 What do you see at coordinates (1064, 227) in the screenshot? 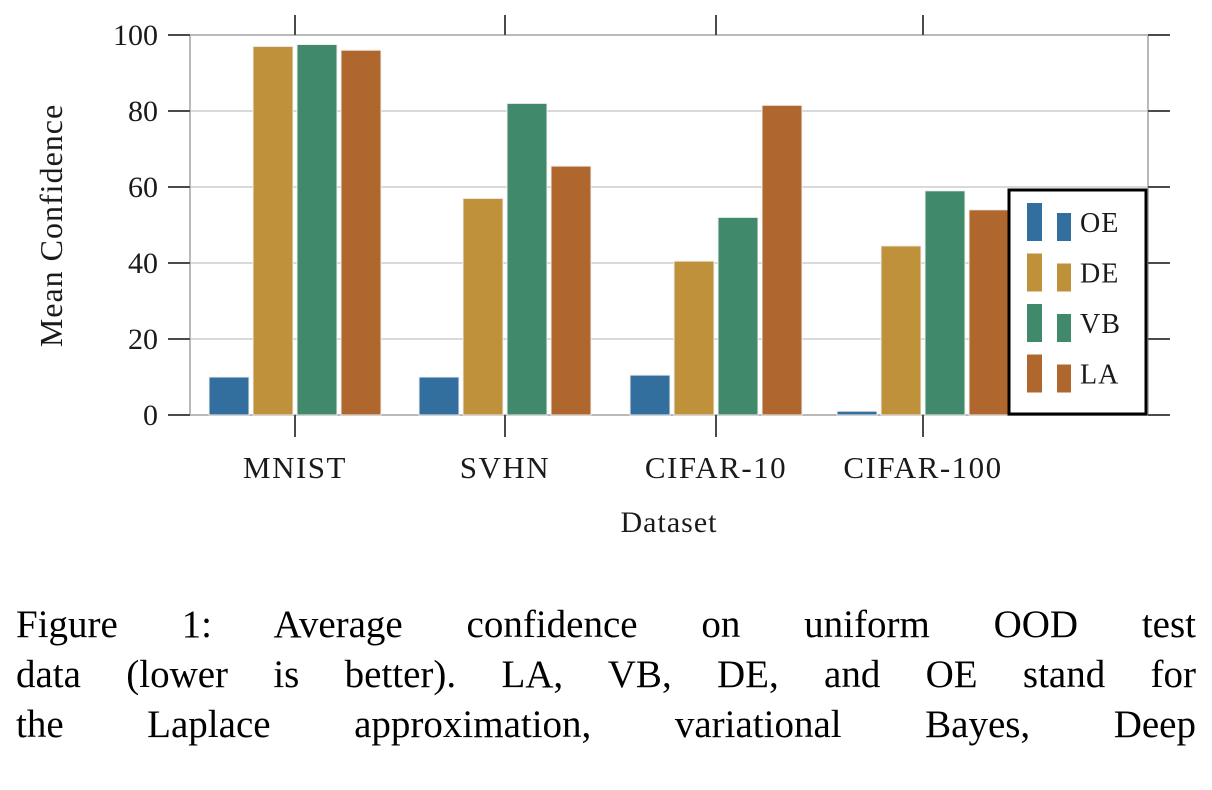
I see `legend-swatch-short-oe` at bounding box center [1064, 227].